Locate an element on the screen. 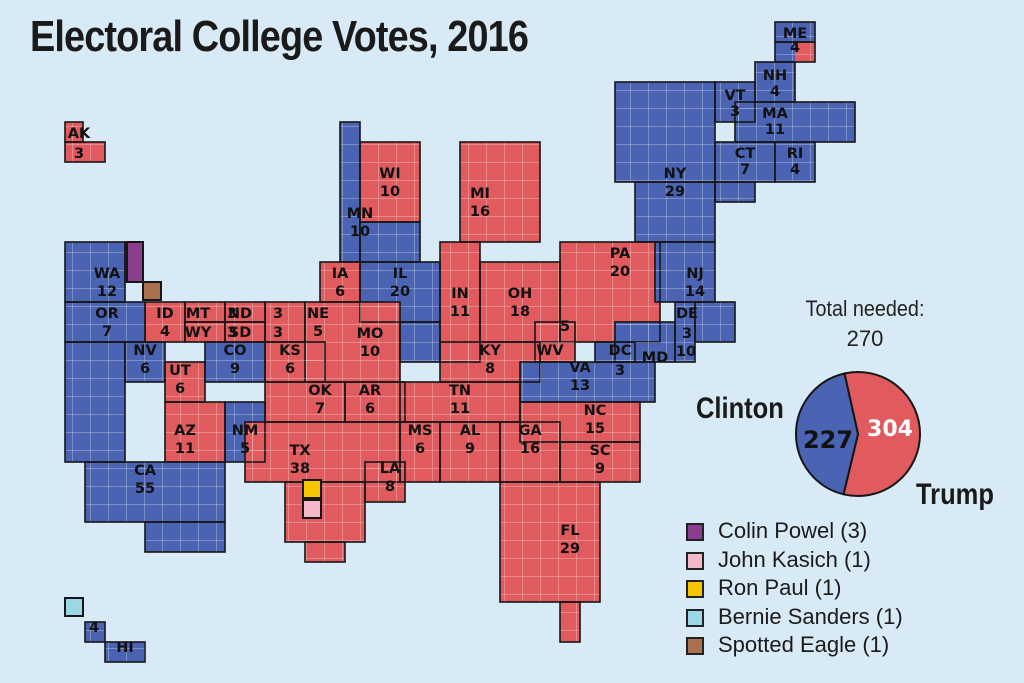 Image resolution: width=1024 pixels, height=683 pixels. state-votes-al: 9 is located at coordinates (470, 449).